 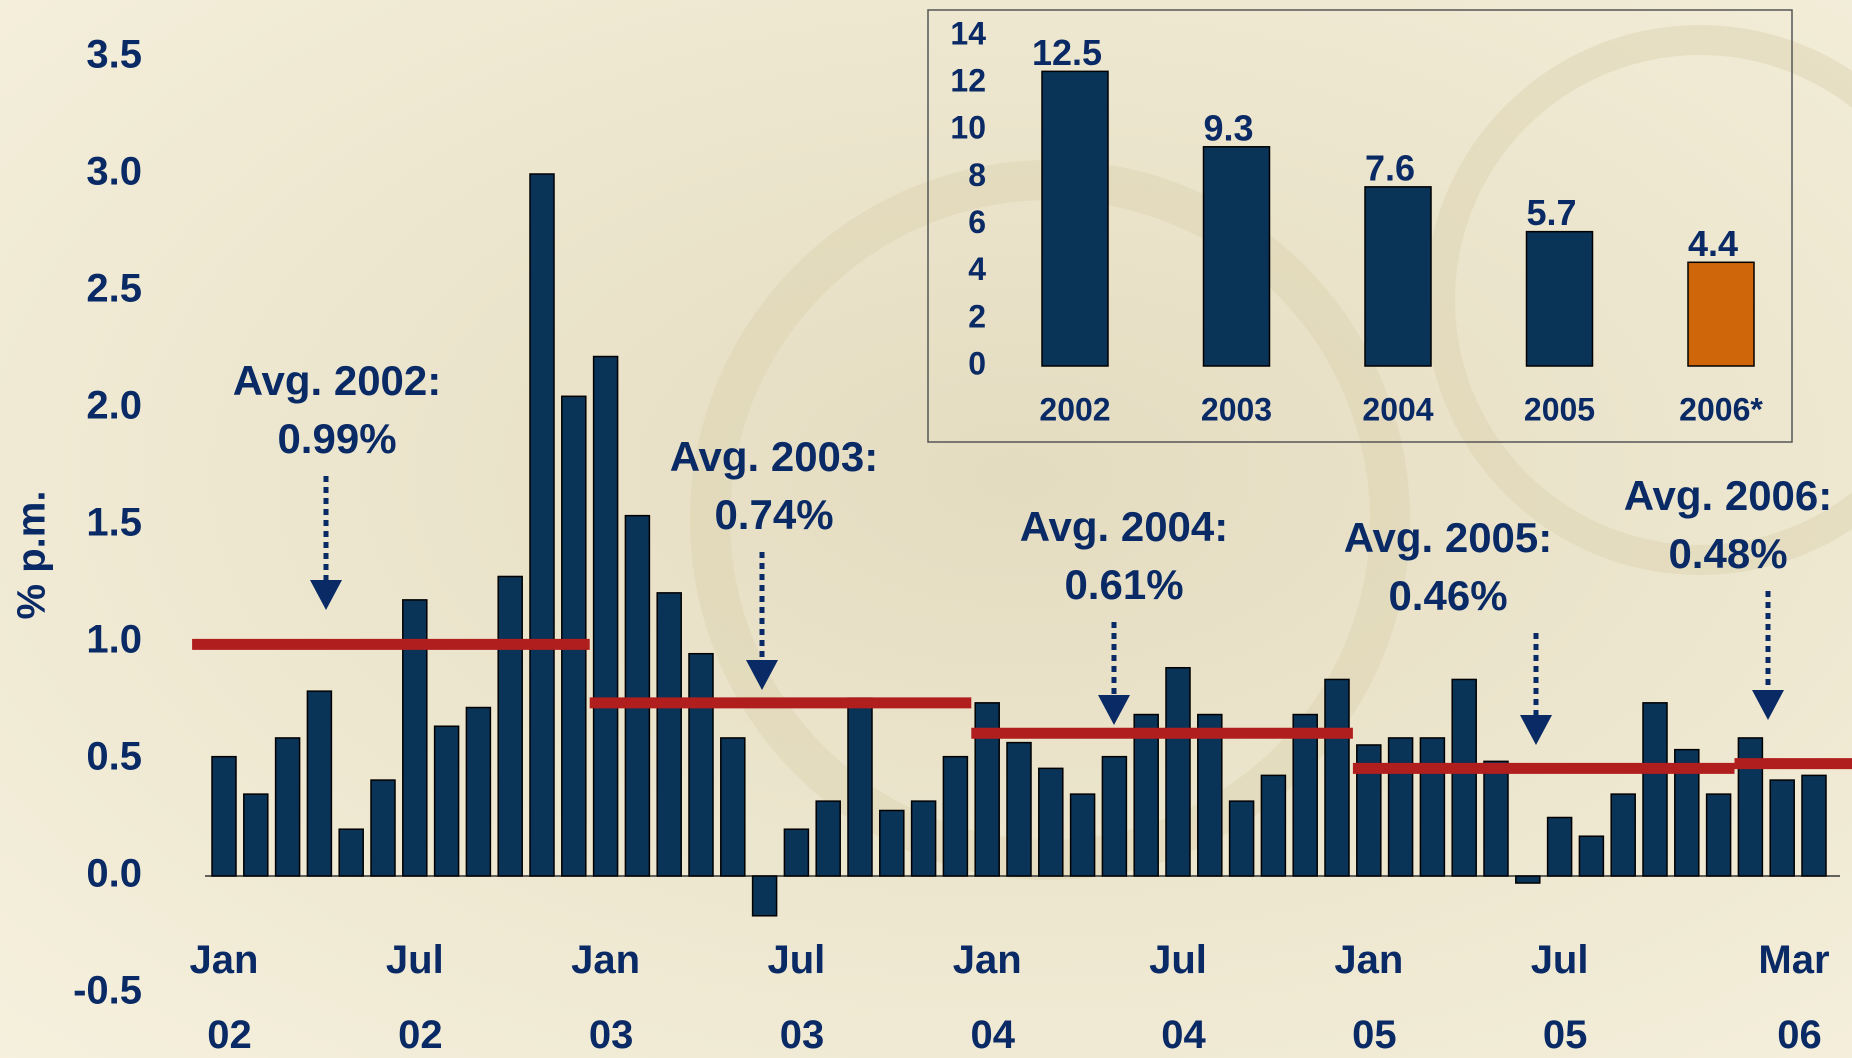 I want to click on x-tick-label: Jan 03, so click(x=605, y=997).